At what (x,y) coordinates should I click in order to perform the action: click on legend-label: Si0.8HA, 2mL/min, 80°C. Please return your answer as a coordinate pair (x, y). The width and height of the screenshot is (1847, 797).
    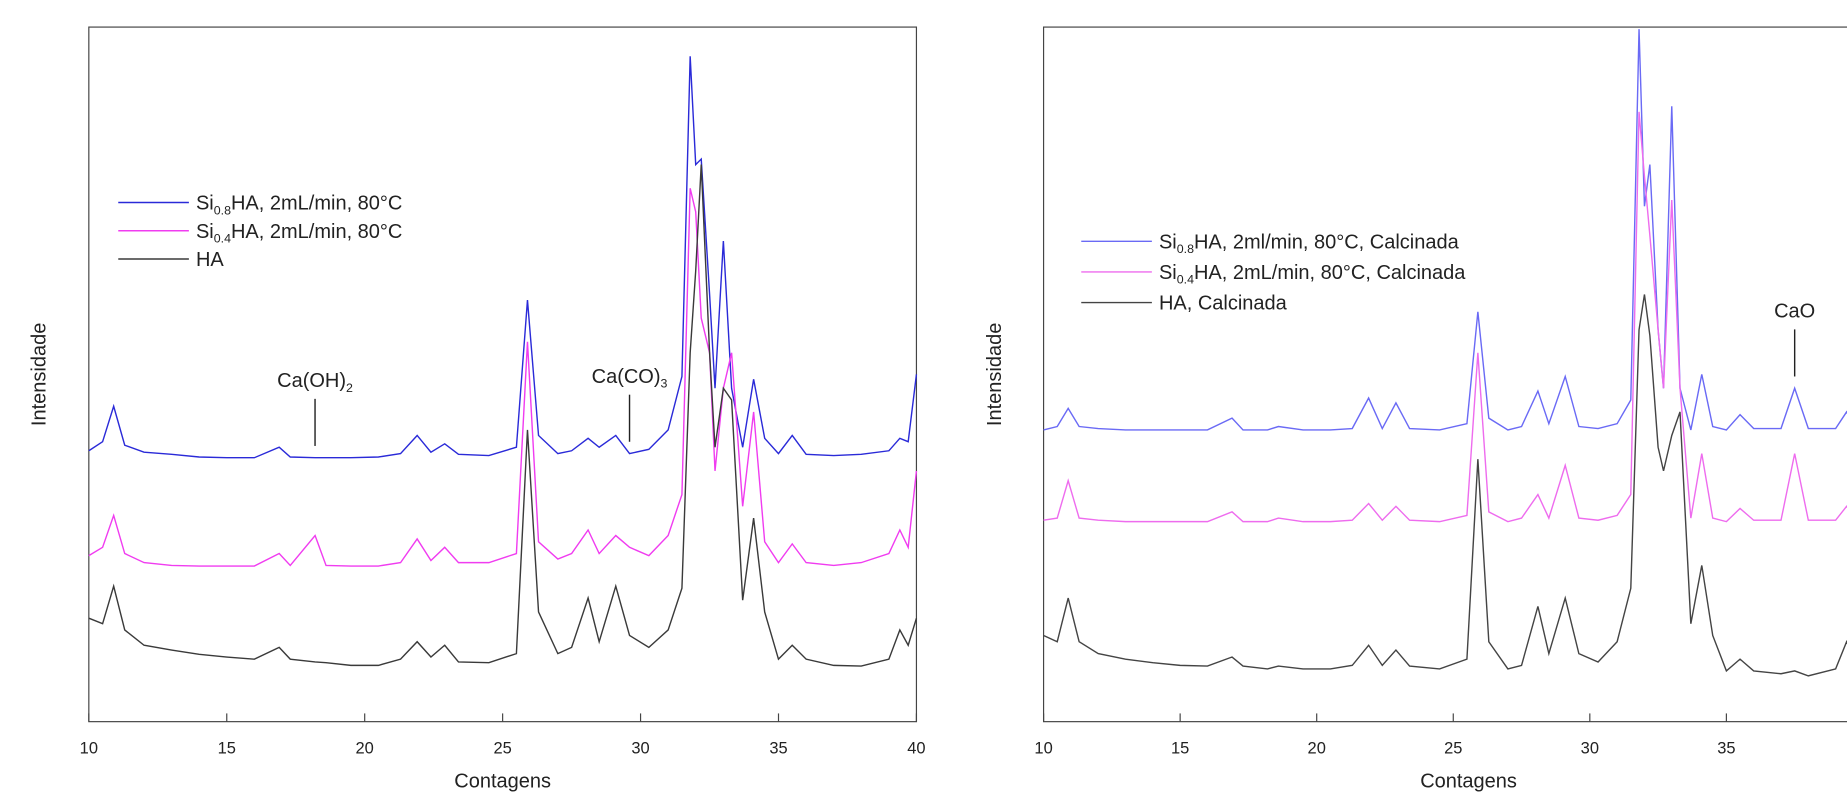
    Looking at the image, I should click on (299, 205).